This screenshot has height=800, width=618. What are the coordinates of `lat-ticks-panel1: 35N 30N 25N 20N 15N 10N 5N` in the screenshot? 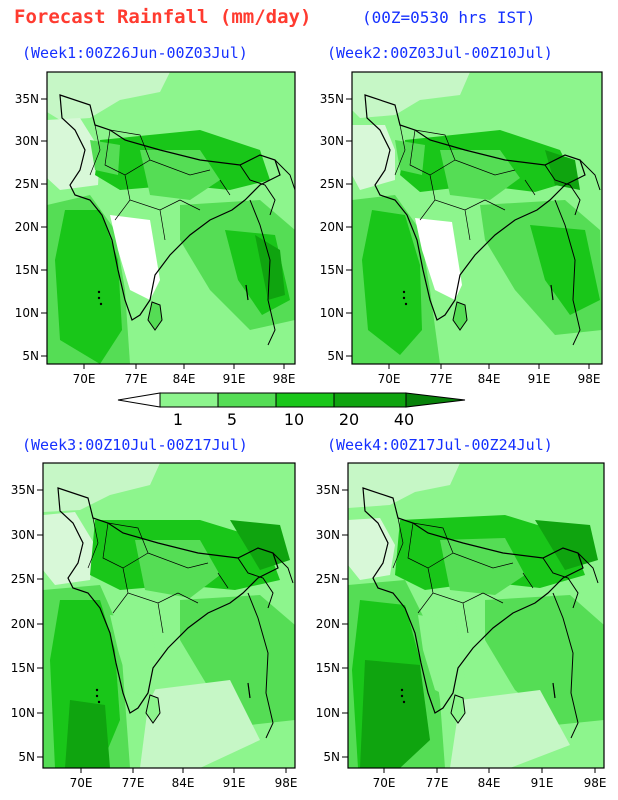 It's located at (31, 227).